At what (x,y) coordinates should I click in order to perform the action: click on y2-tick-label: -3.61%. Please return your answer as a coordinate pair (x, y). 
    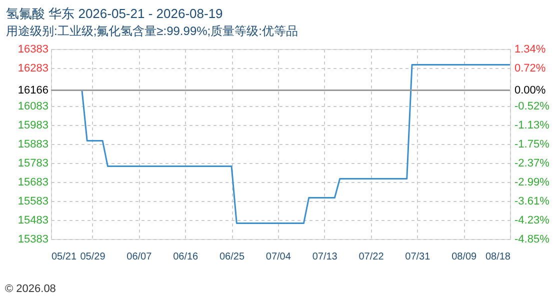
    Looking at the image, I should click on (532, 201).